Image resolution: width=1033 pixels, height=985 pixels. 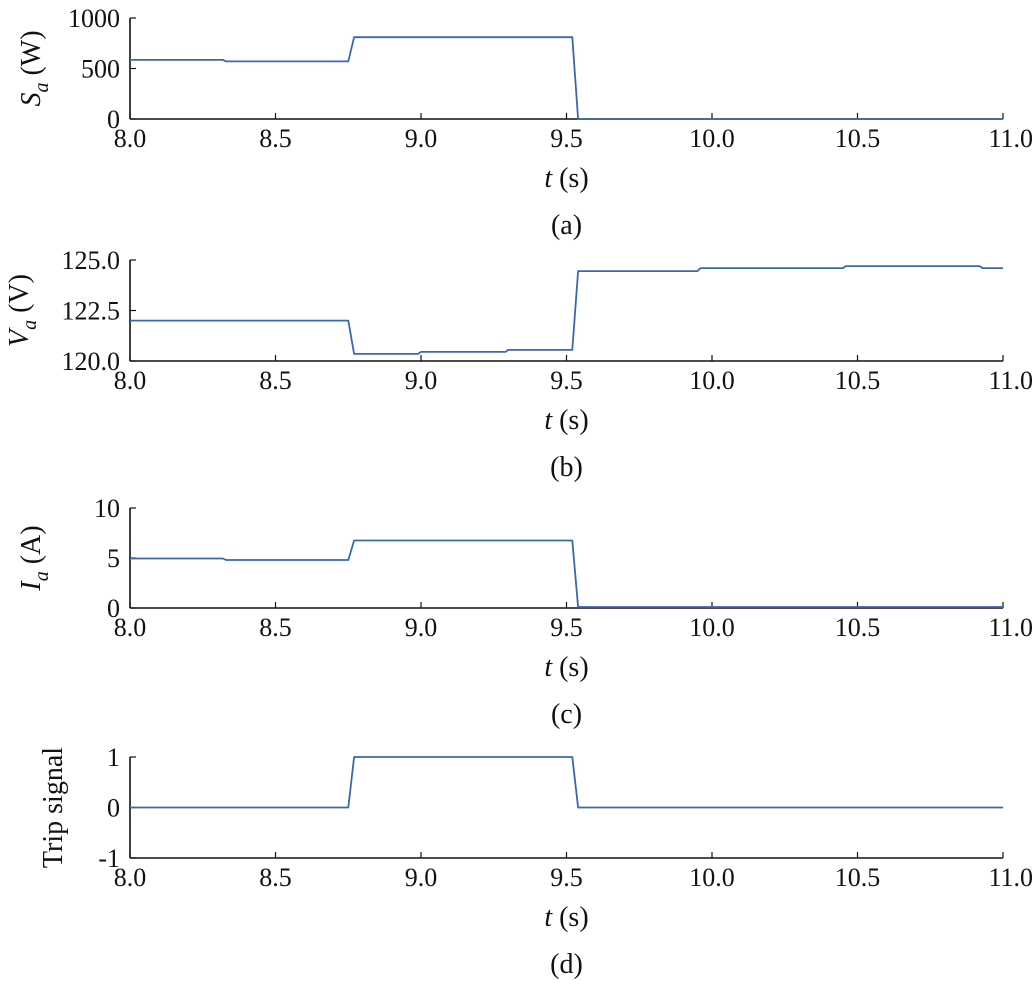 What do you see at coordinates (31, 100) in the screenshot?
I see `y-axis-label-var: S` at bounding box center [31, 100].